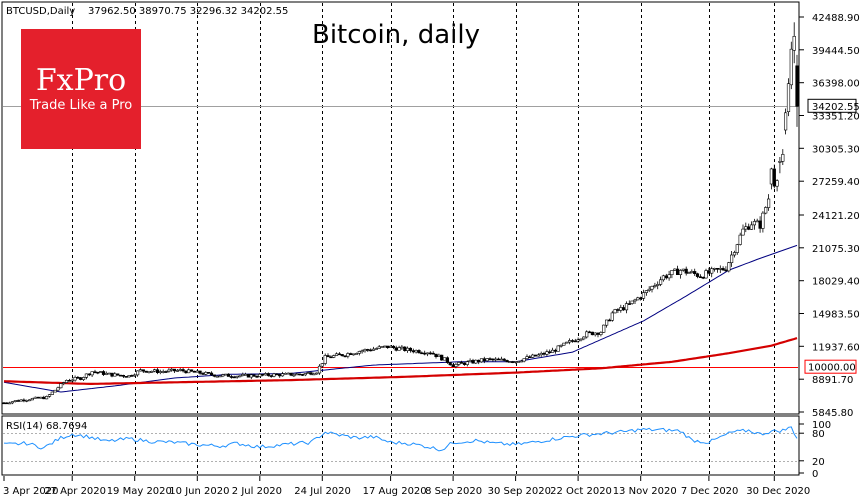 Image resolution: width=860 pixels, height=500 pixels. I want to click on chart-title: Bitcoin, daily, so click(396, 35).